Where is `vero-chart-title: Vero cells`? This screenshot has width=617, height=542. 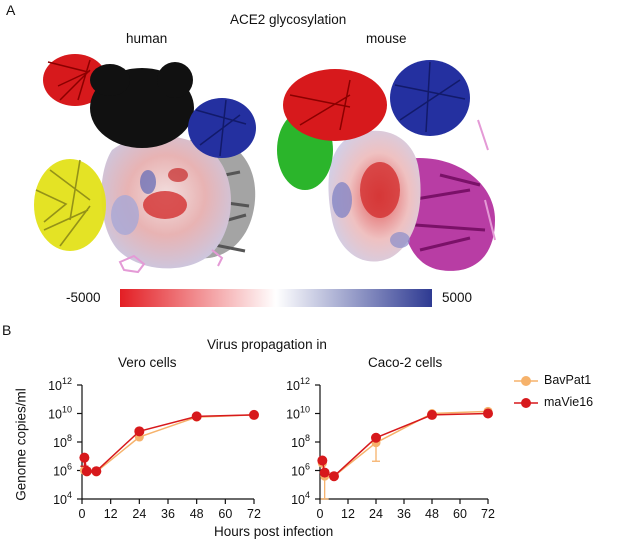 vero-chart-title: Vero cells is located at coordinates (147, 362).